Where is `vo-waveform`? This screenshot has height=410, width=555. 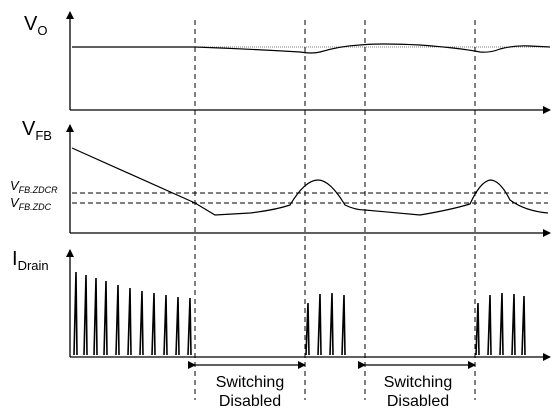 vo-waveform is located at coordinates (311, 48).